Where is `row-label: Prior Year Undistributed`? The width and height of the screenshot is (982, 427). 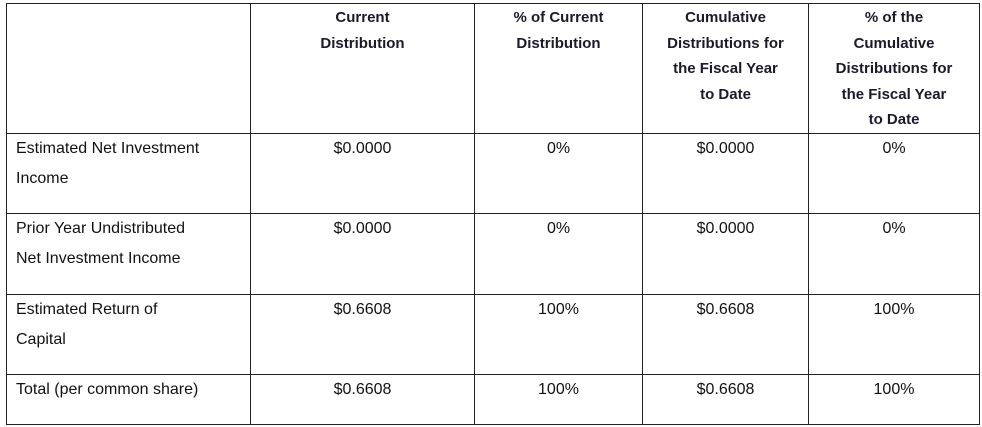
row-label: Prior Year Undistributed is located at coordinates (100, 228).